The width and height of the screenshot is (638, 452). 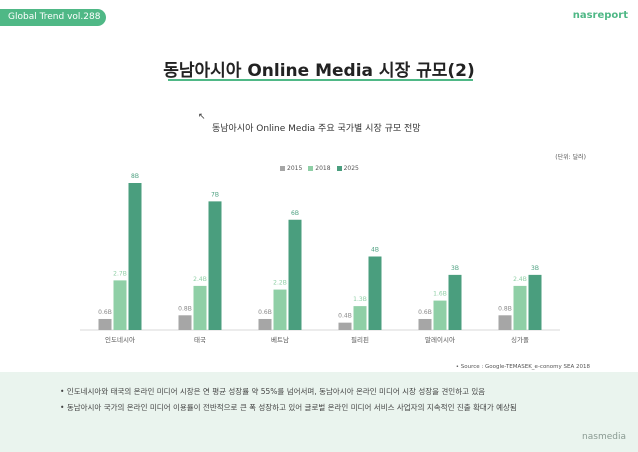 What do you see at coordinates (53, 17) in the screenshot?
I see `issue-tag: Global Trend vol.288` at bounding box center [53, 17].